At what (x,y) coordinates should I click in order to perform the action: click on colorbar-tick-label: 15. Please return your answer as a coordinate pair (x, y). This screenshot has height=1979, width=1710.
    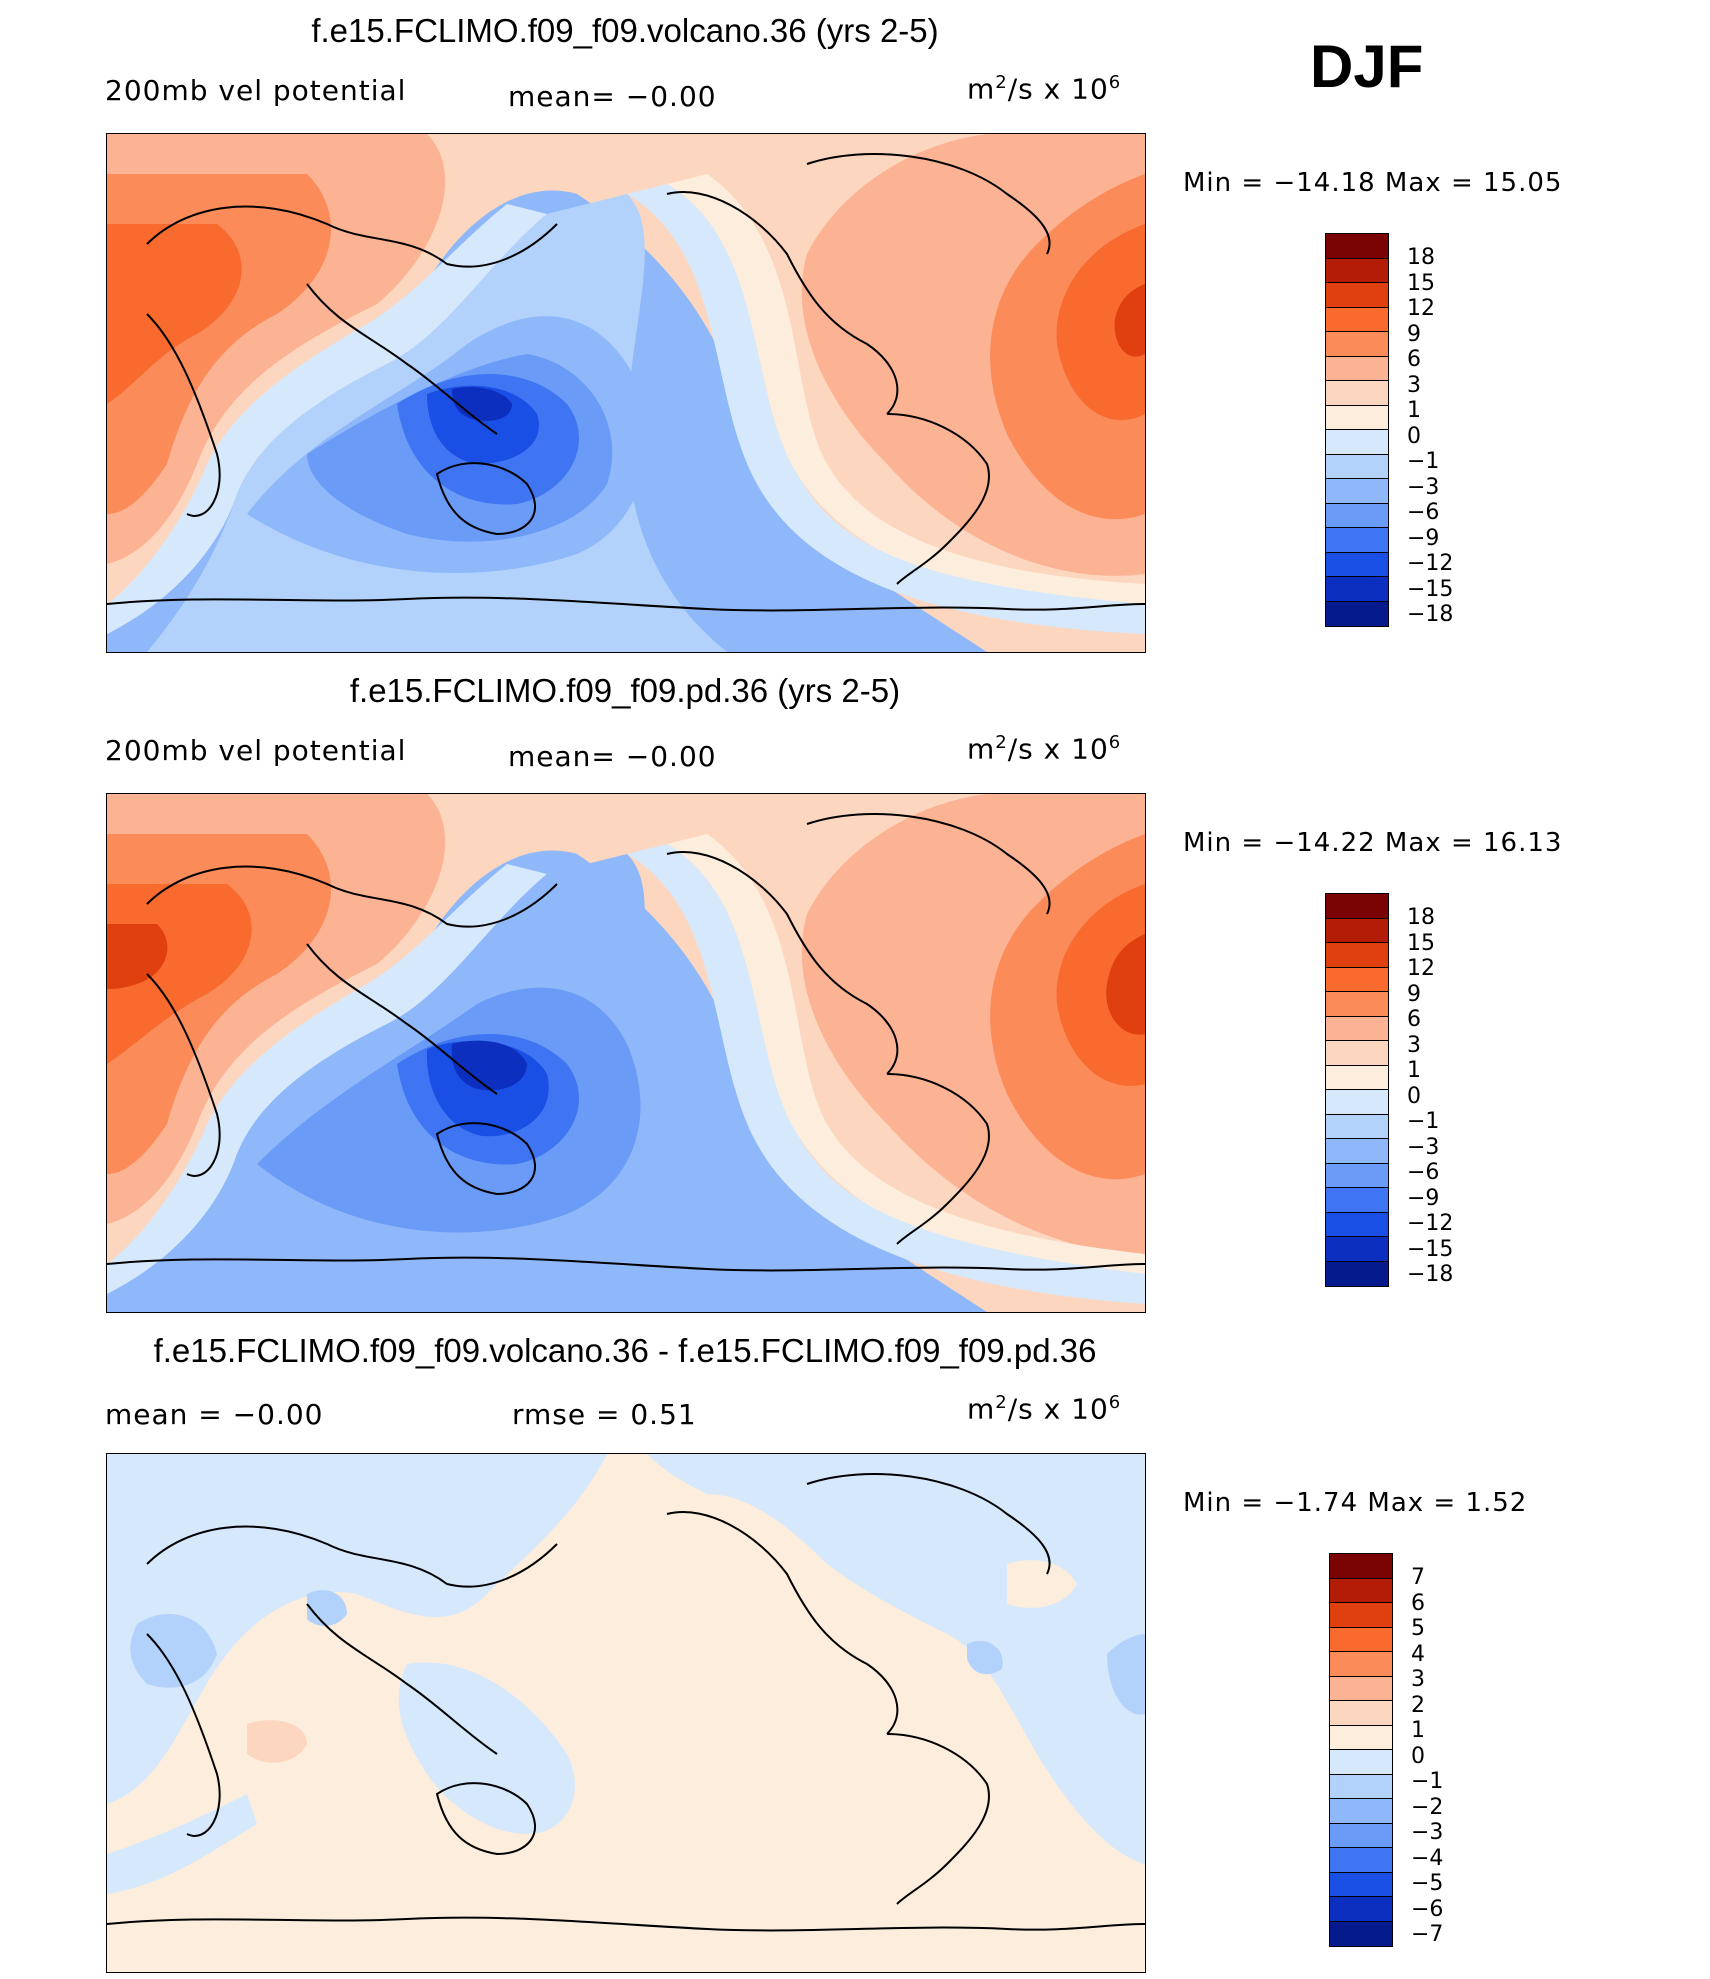
    Looking at the image, I should click on (1421, 943).